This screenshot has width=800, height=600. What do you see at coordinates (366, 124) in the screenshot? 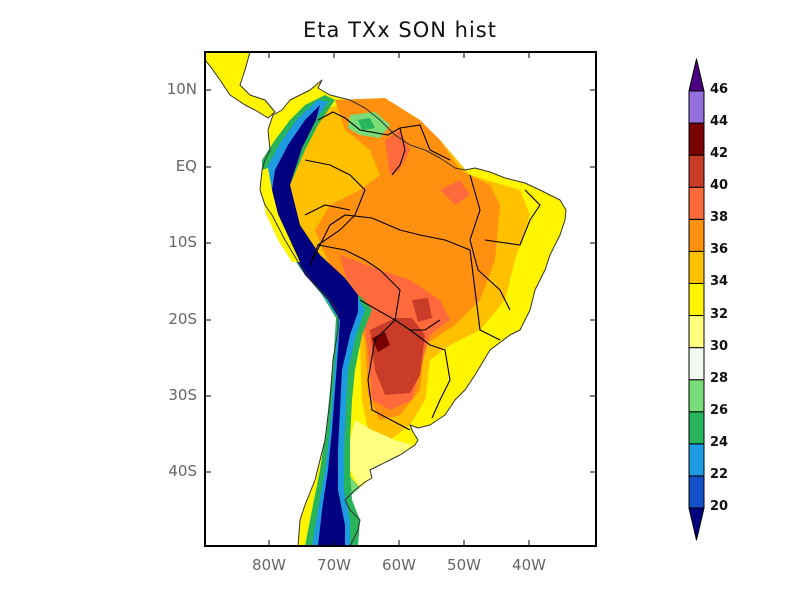
I see `zone-24-26-tepui` at bounding box center [366, 124].